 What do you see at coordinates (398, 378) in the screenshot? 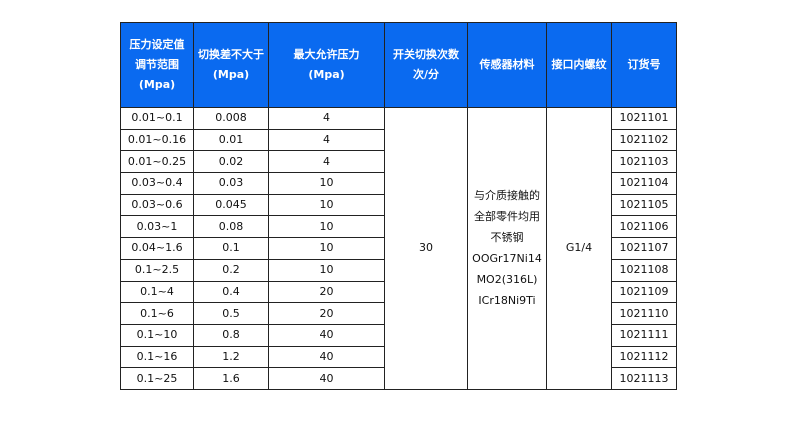
I see `table-row: 0.1~25 1.6 40 1021113` at bounding box center [398, 378].